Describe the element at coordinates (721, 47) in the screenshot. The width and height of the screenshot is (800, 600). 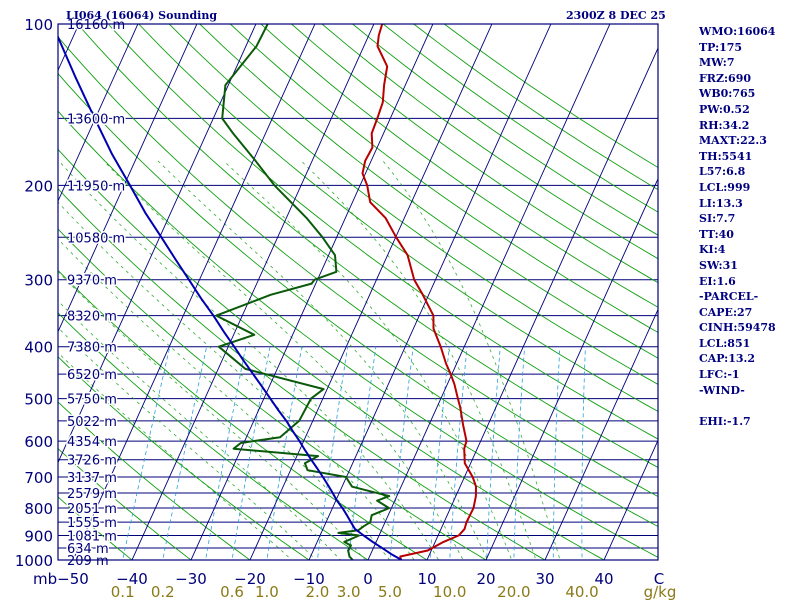
I see `stability-index: TP:175` at that location.